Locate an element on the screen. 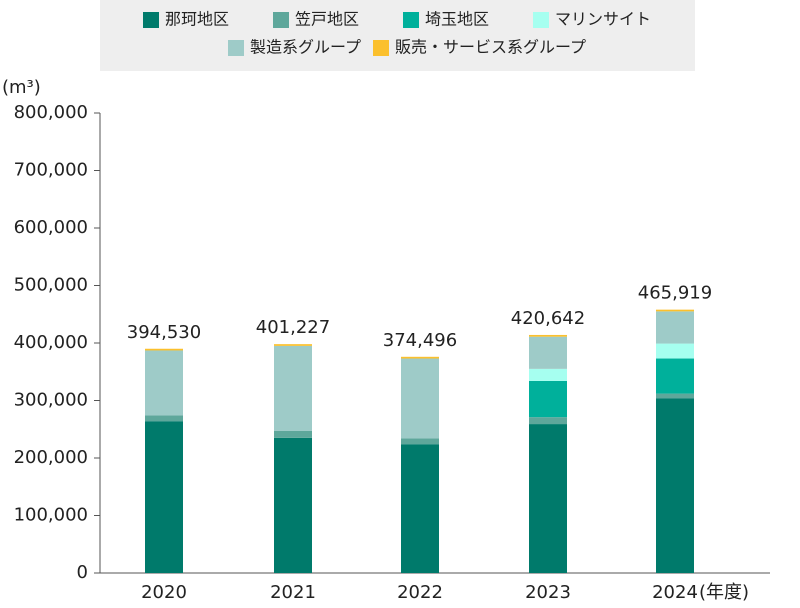  total-label: 374,496 is located at coordinates (420, 340).